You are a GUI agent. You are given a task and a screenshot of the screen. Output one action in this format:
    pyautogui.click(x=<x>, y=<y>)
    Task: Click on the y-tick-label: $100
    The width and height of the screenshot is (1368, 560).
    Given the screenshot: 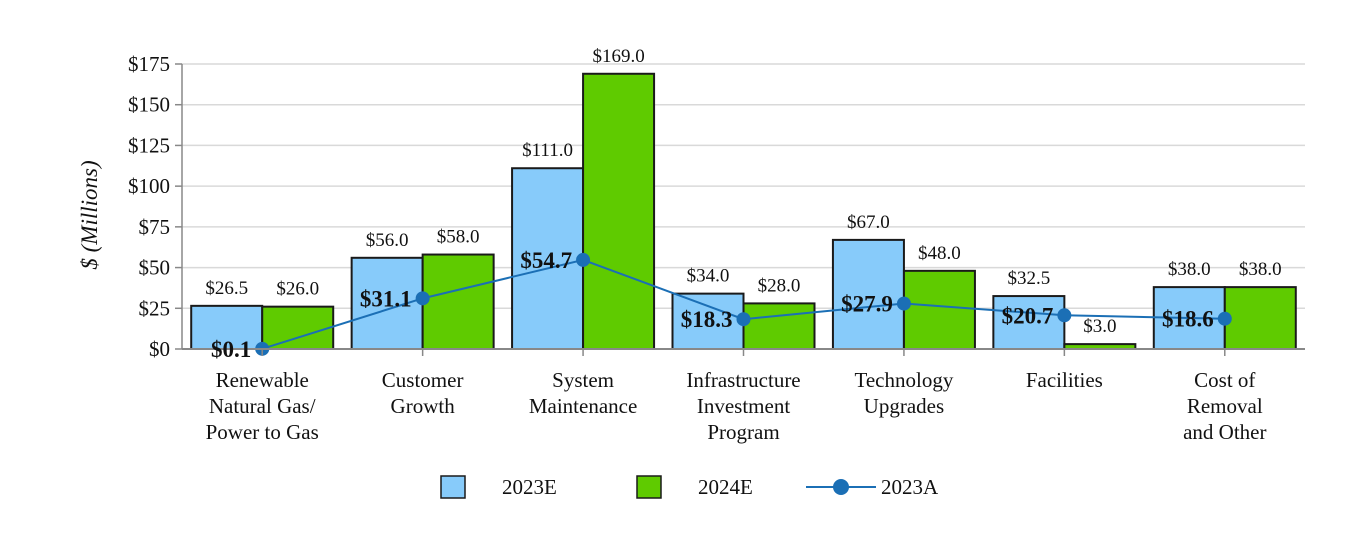 What is the action you would take?
    pyautogui.click(x=149, y=186)
    